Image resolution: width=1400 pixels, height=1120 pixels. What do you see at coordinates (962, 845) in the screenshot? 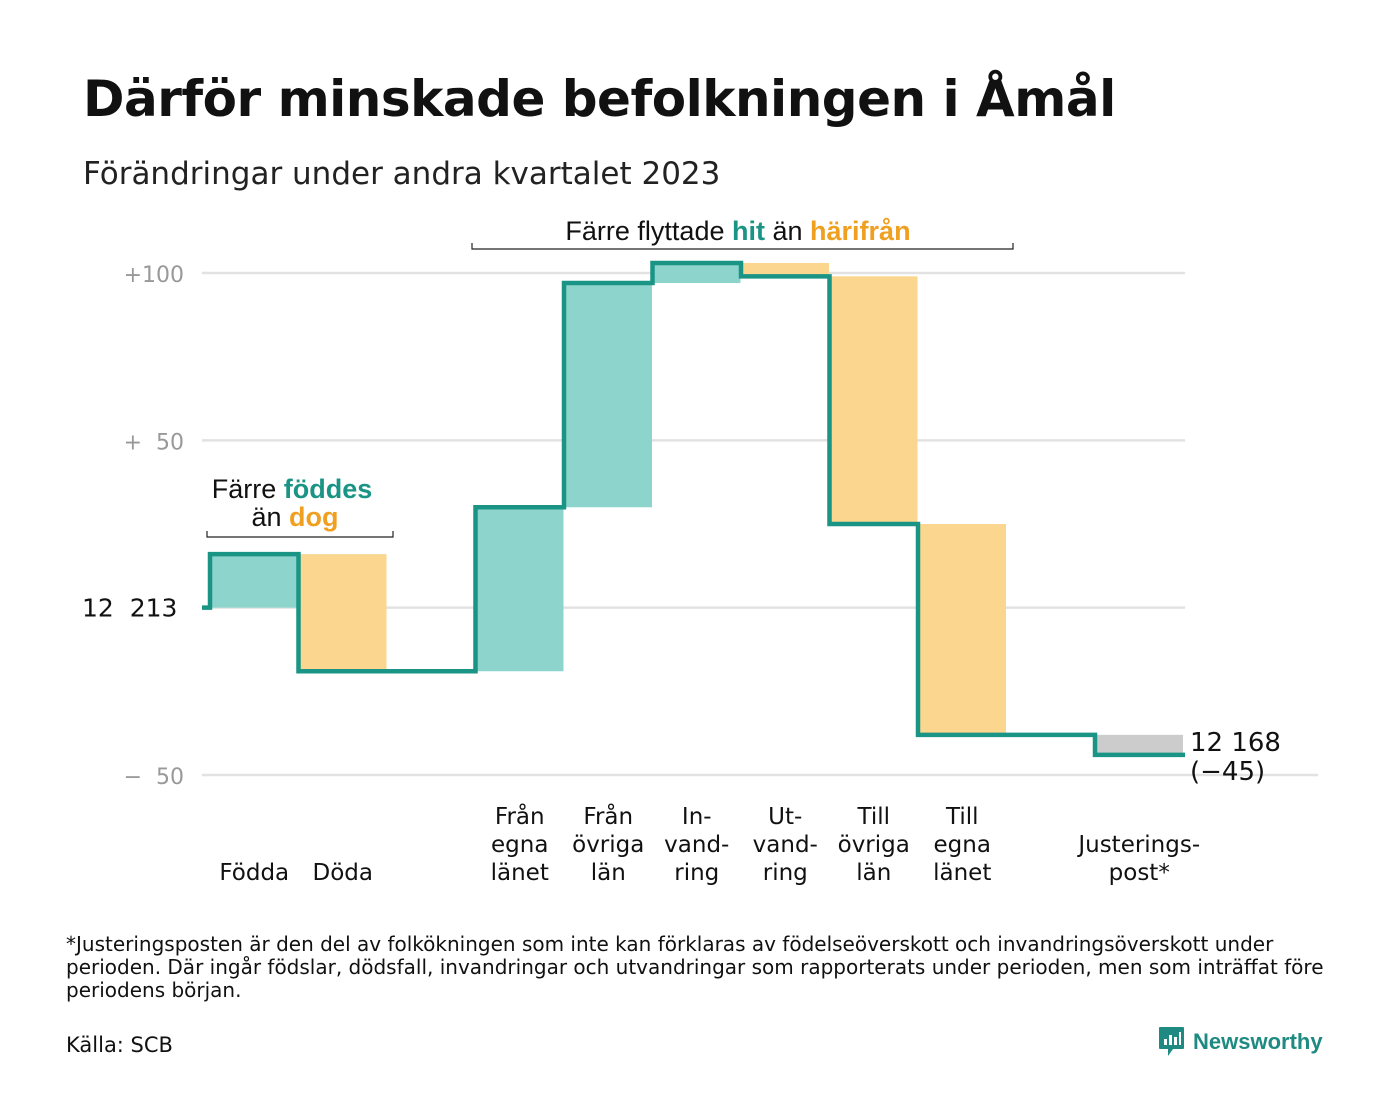
I see `category-label: Till egna länet` at bounding box center [962, 845].